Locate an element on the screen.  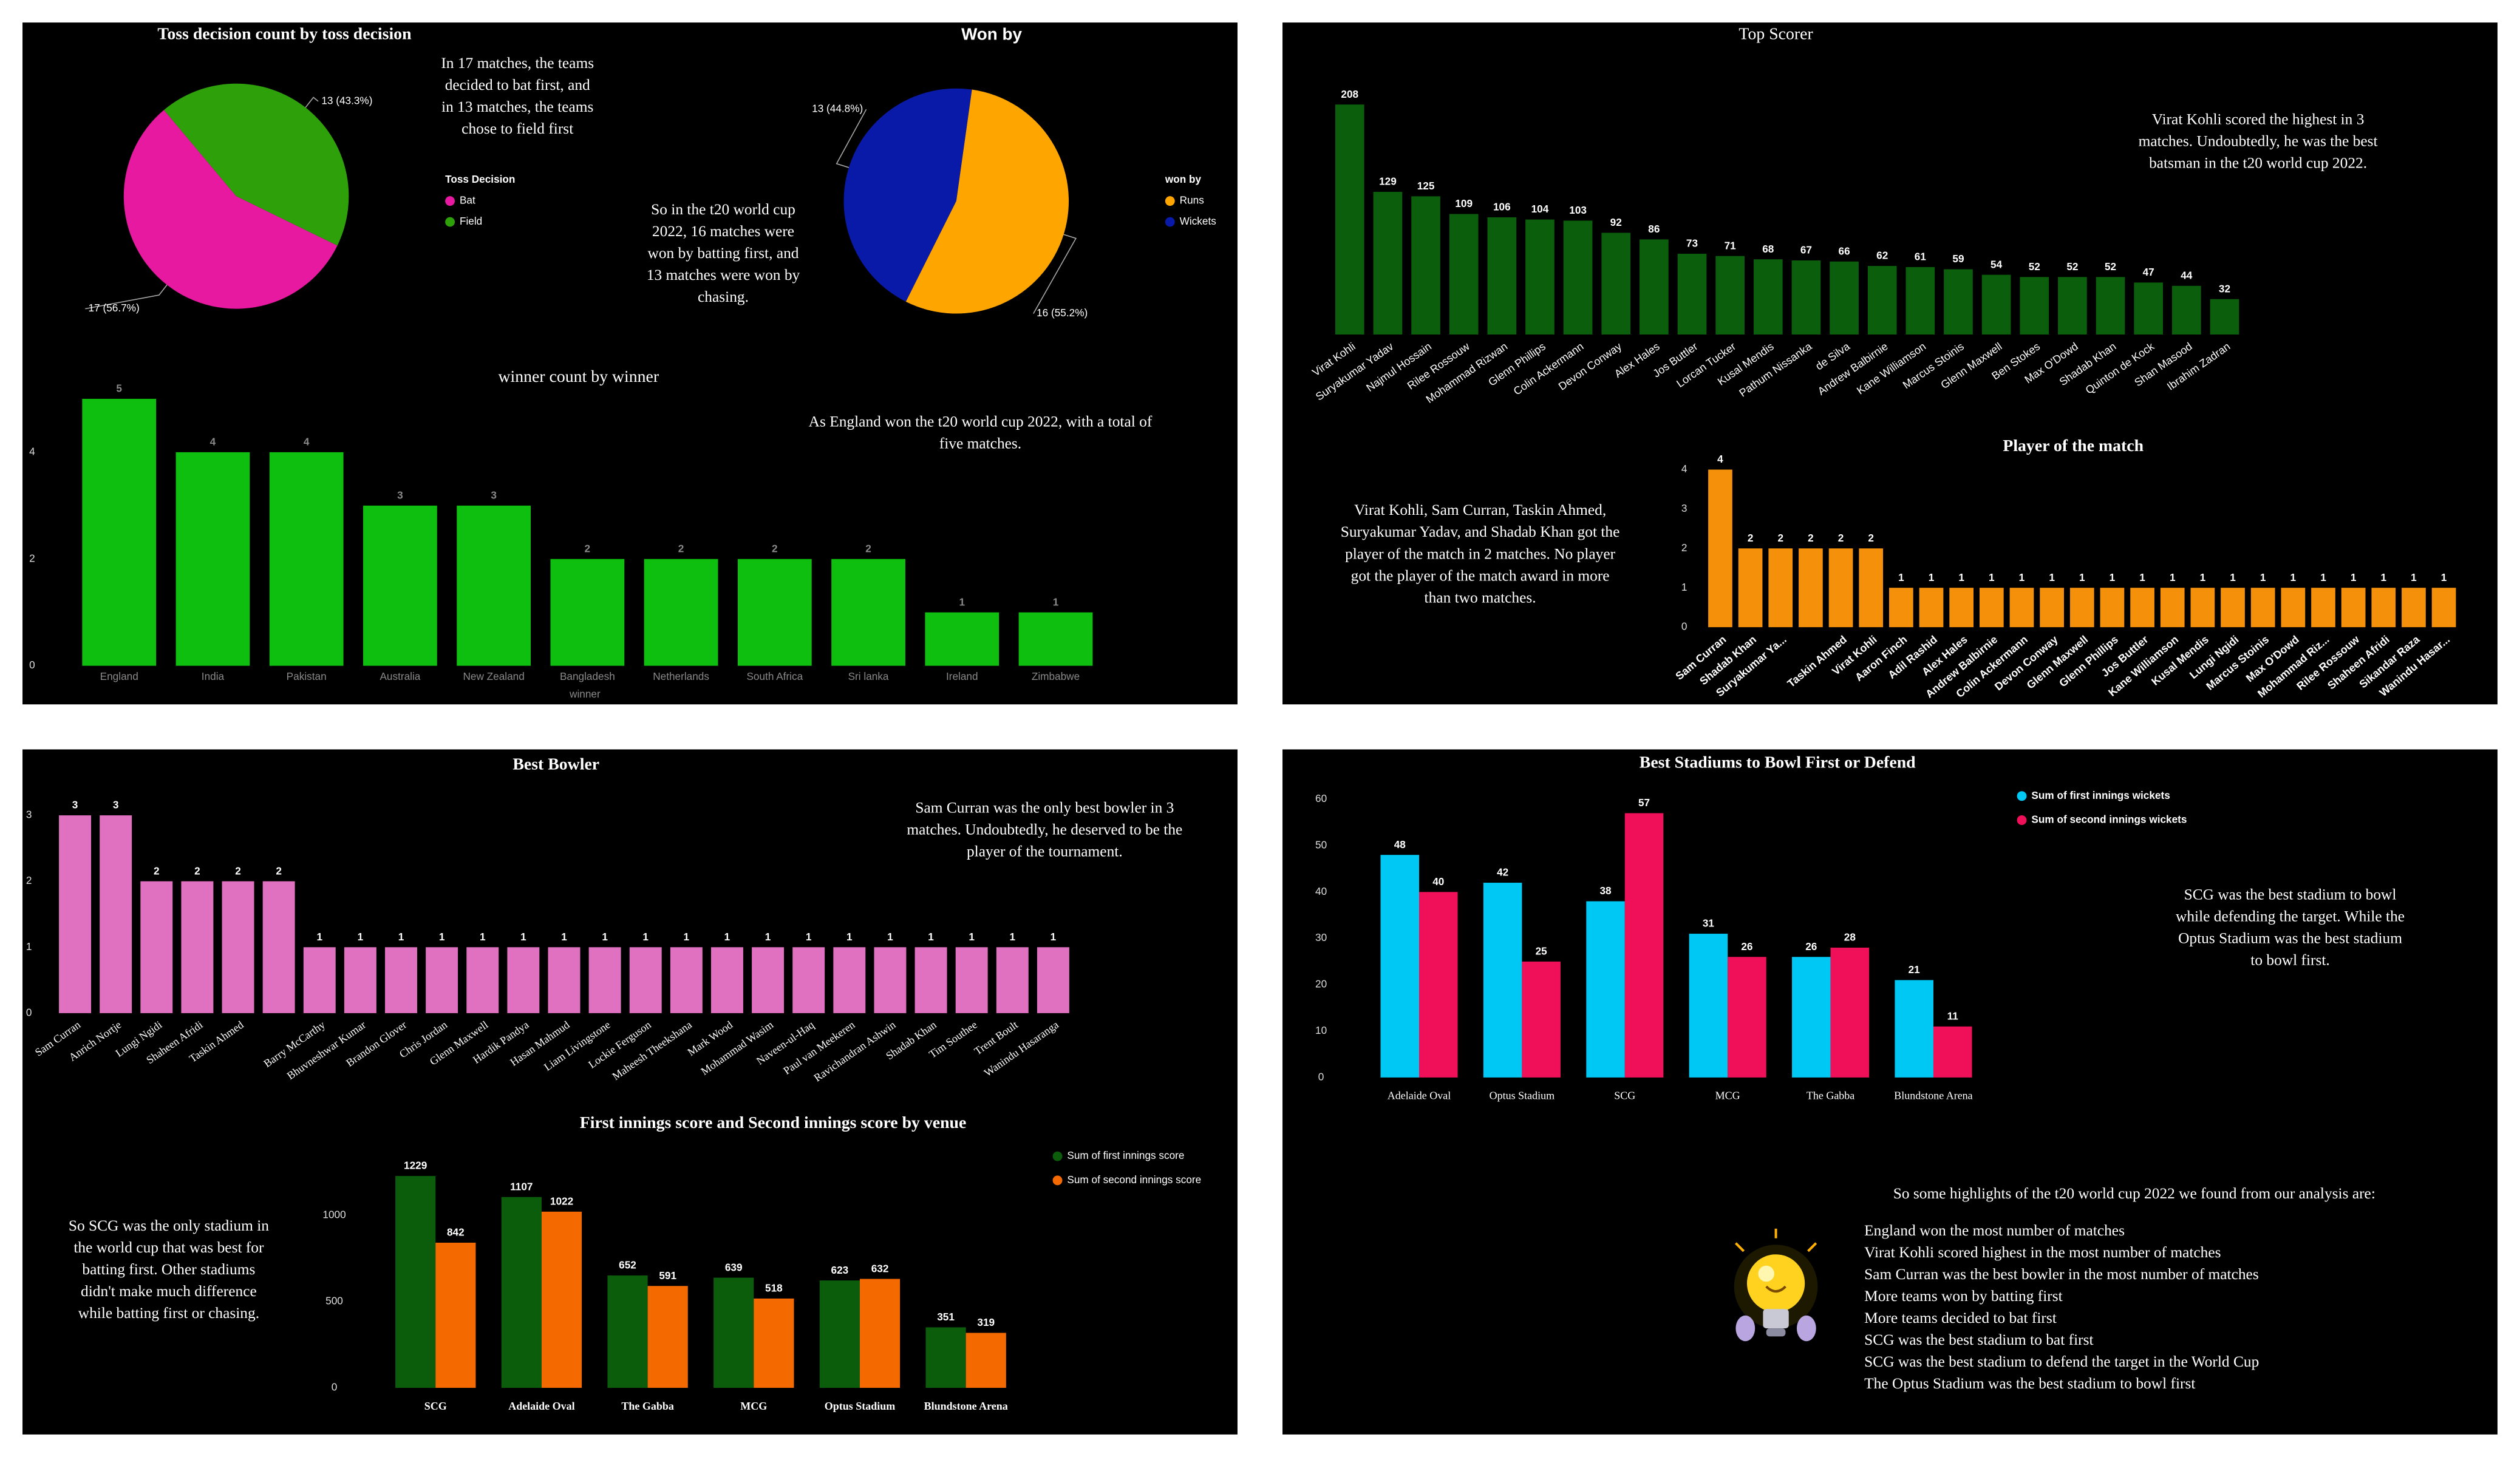
value-label: 61 is located at coordinates (1921, 257).